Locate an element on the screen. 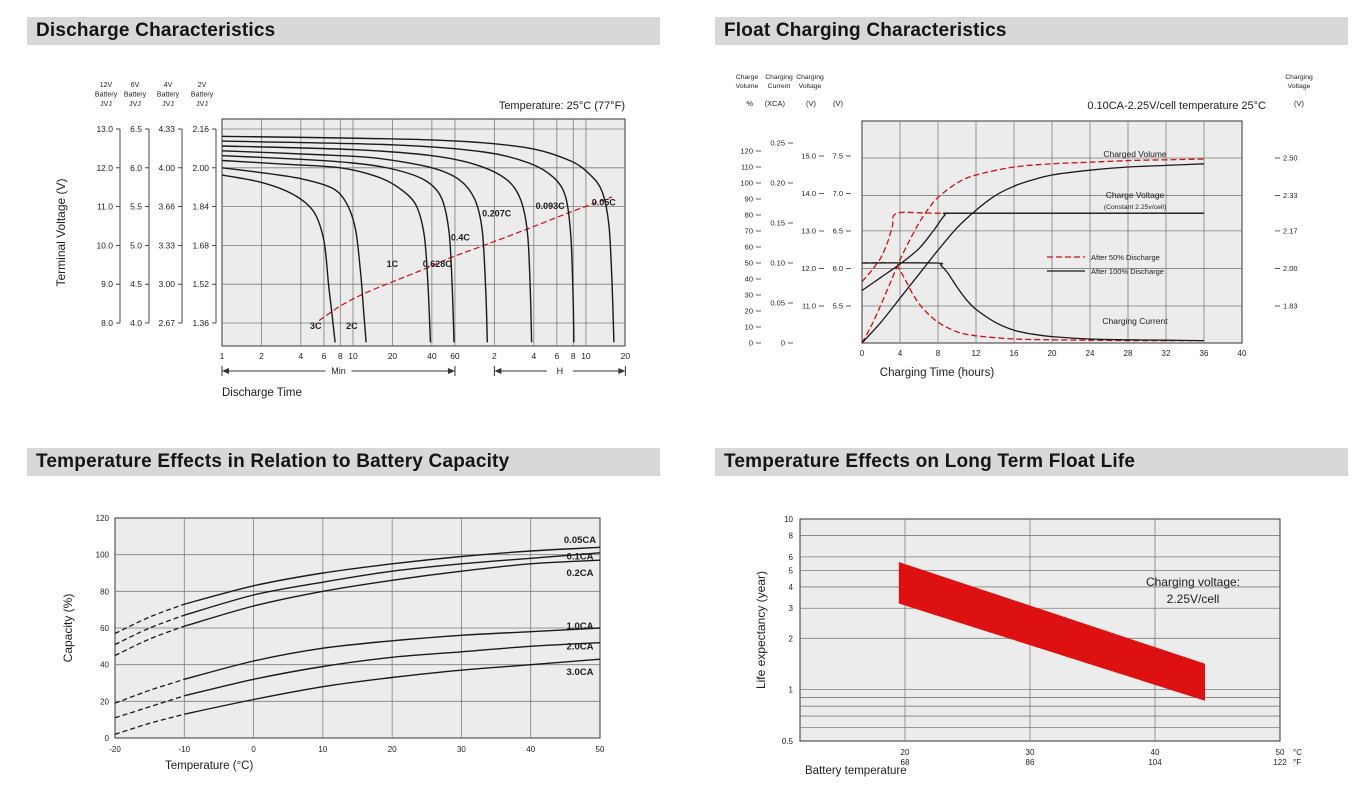 This screenshot has height=795, width=1365. svg-text: 16 is located at coordinates (1014, 353).